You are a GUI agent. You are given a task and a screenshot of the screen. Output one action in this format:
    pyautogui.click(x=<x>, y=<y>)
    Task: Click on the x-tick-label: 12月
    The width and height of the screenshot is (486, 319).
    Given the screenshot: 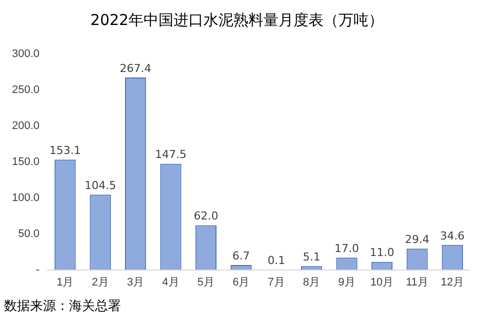 What is the action you would take?
    pyautogui.click(x=452, y=282)
    